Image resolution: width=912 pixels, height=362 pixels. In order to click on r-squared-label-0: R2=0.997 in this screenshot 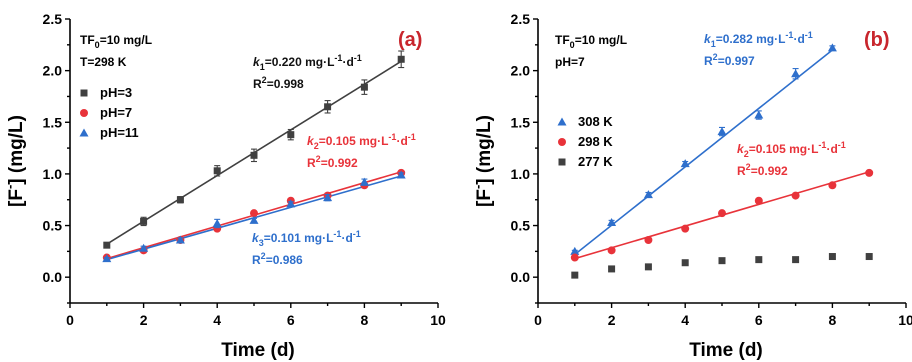, I will do `click(729, 60)`.